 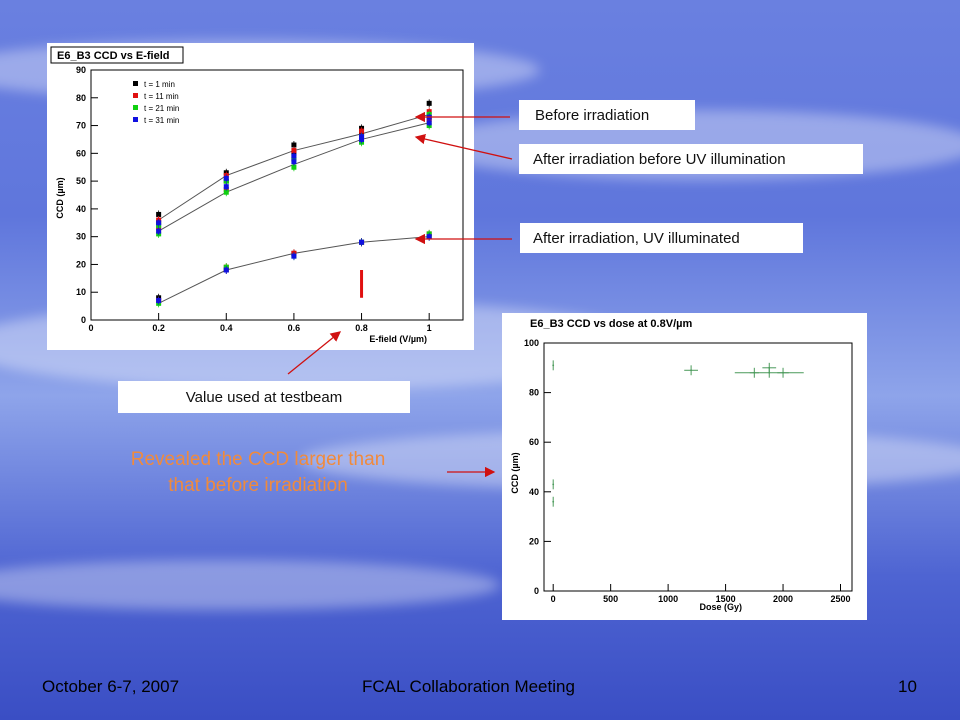 What do you see at coordinates (610, 599) in the screenshot?
I see `chart2-xtick-label: 500` at bounding box center [610, 599].